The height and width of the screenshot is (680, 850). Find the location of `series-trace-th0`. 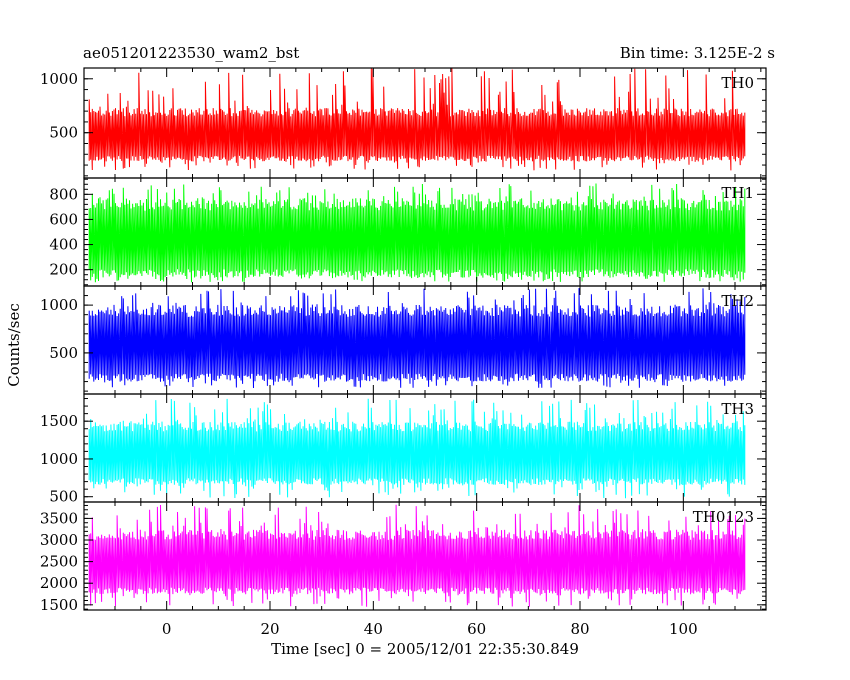

series-trace-th0 is located at coordinates (417, 119).